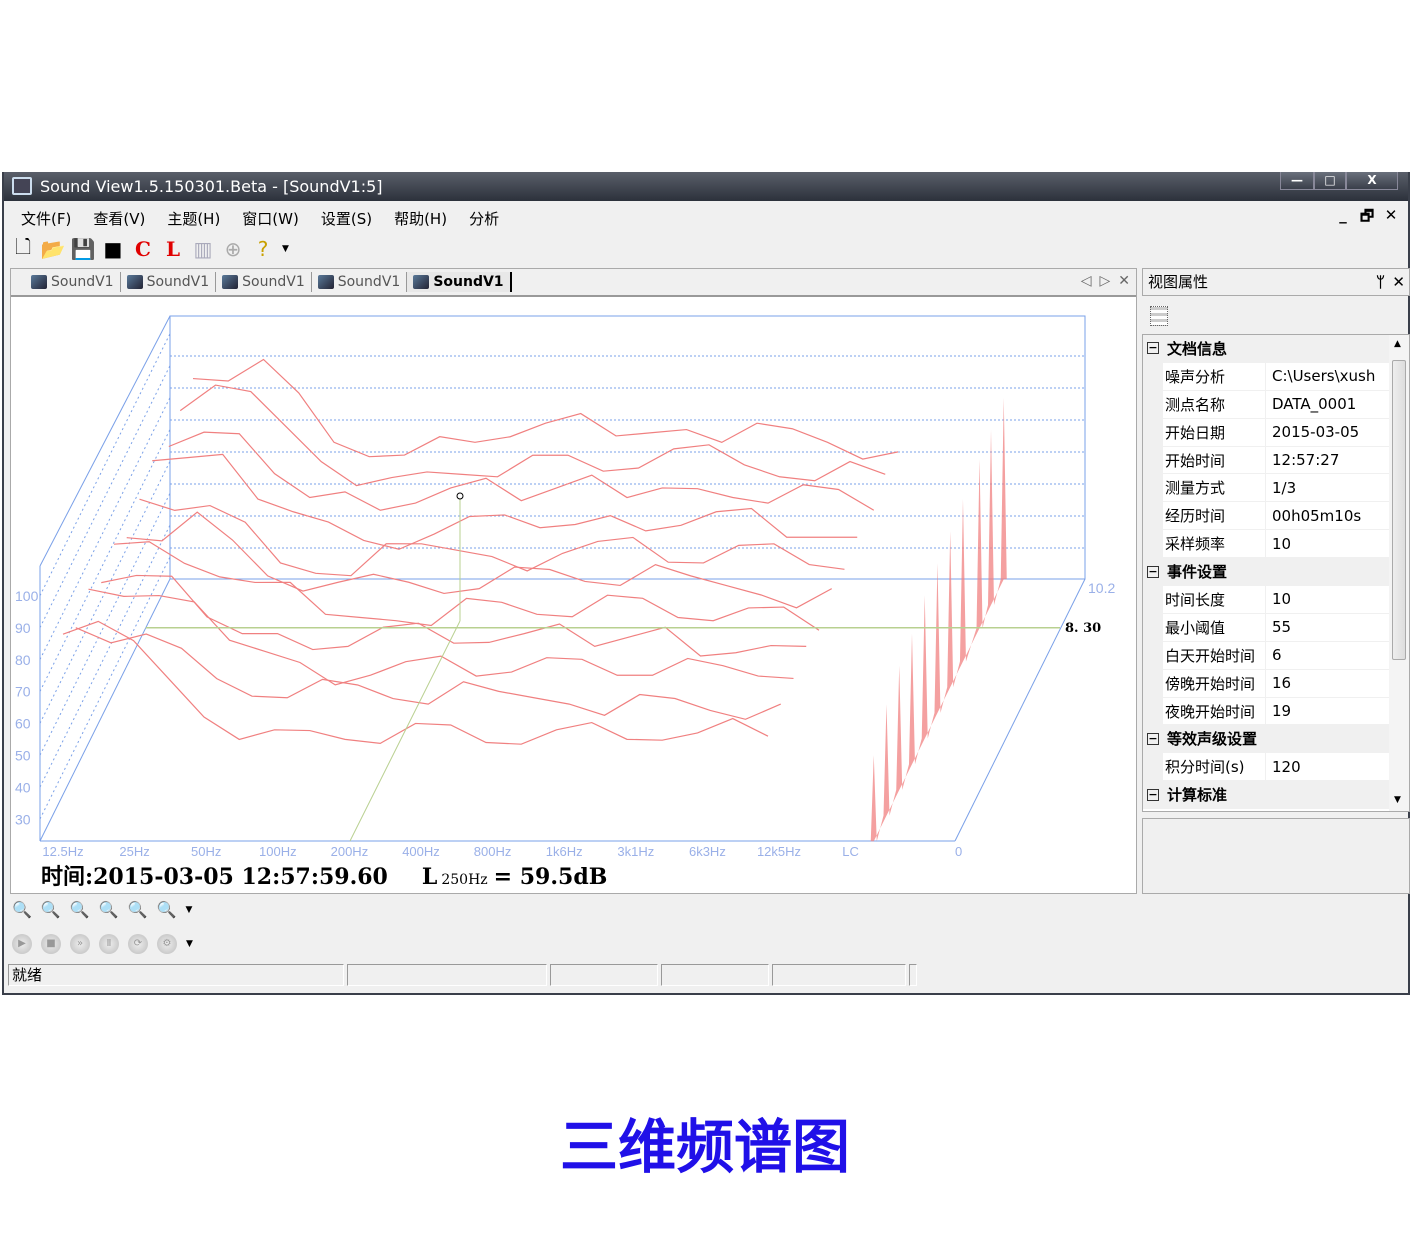 The width and height of the screenshot is (1410, 1260). Describe the element at coordinates (108, 909) in the screenshot. I see `zoom-reset-icon: 🔍` at that location.